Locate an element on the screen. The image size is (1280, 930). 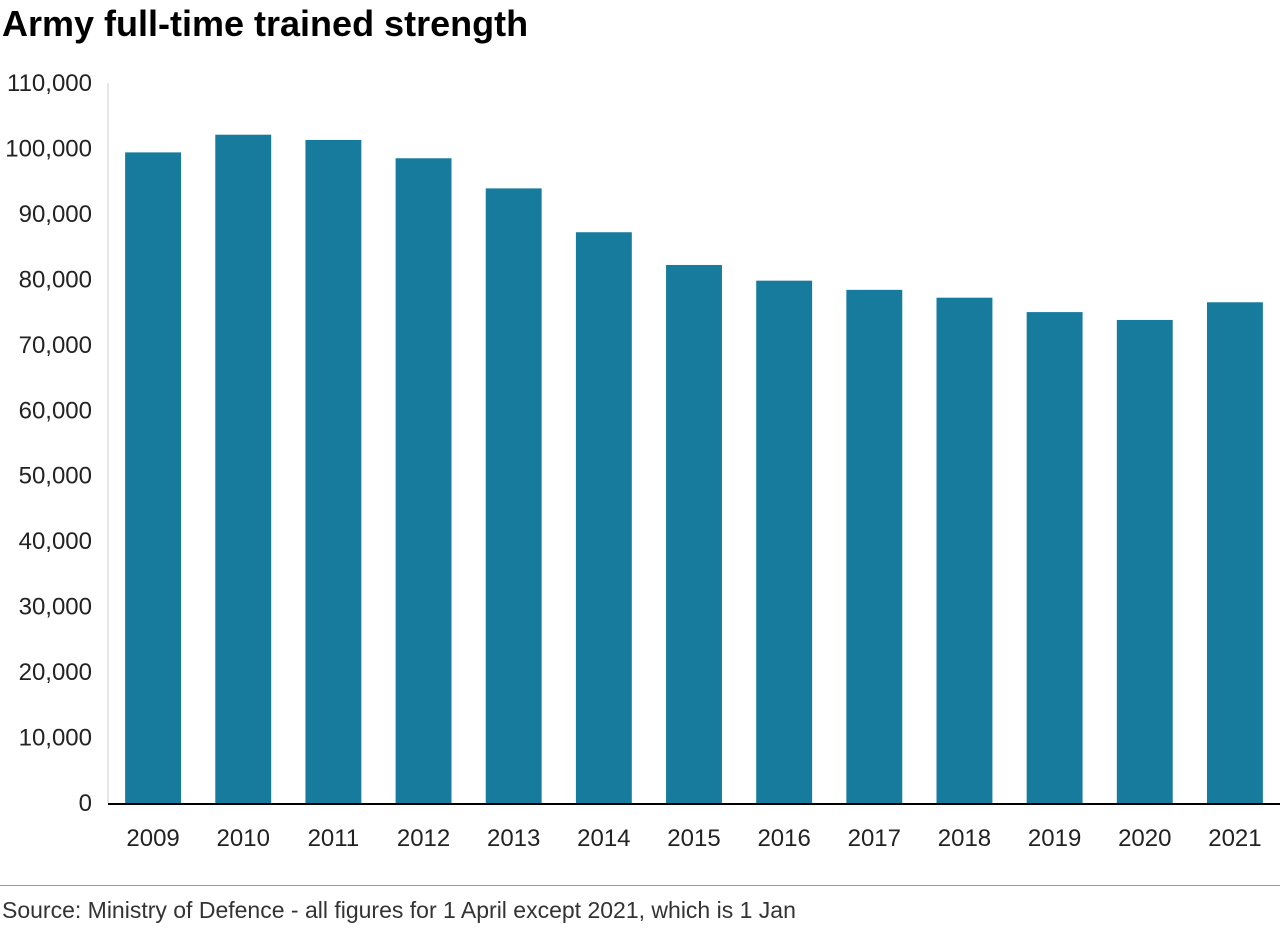
bar-2021 is located at coordinates (1234, 552).